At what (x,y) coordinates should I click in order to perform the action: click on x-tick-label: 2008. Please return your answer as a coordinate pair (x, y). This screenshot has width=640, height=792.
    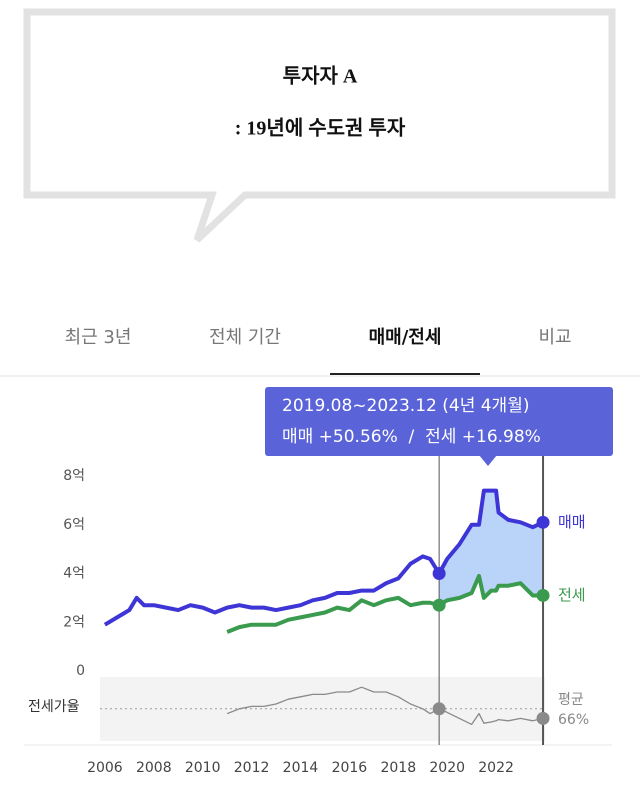
    Looking at the image, I should click on (154, 768).